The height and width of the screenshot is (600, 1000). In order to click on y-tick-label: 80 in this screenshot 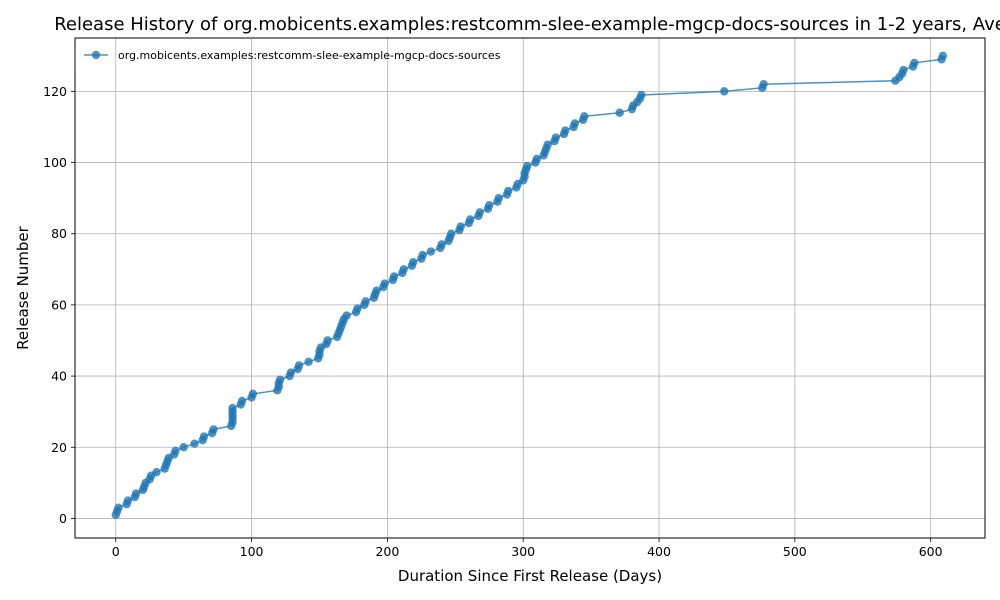, I will do `click(59, 233)`.